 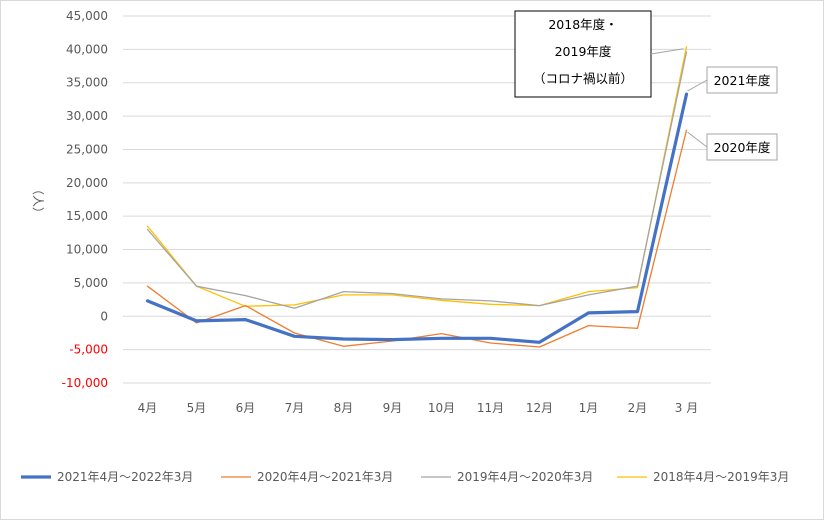 What do you see at coordinates (87, 49) in the screenshot?
I see `y-tick-label: 40,000` at bounding box center [87, 49].